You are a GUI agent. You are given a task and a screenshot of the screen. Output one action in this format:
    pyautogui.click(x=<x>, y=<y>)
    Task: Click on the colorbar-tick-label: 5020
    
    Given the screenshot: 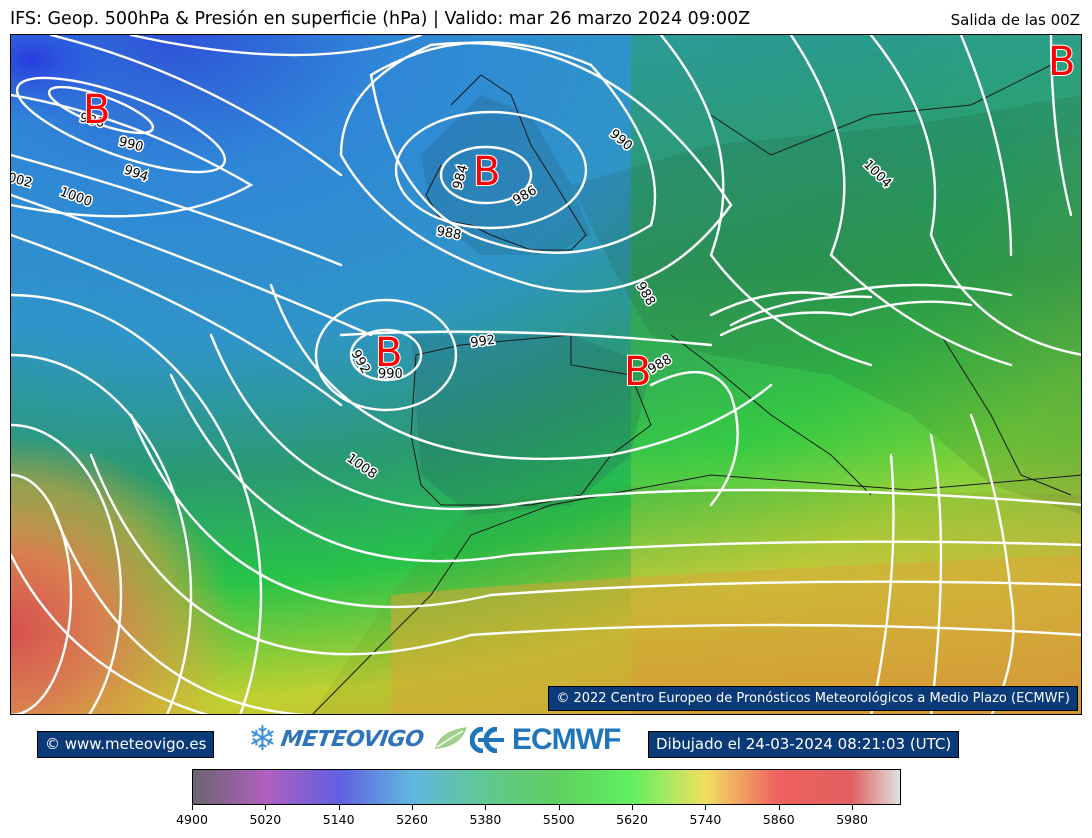 What is the action you would take?
    pyautogui.click(x=265, y=819)
    